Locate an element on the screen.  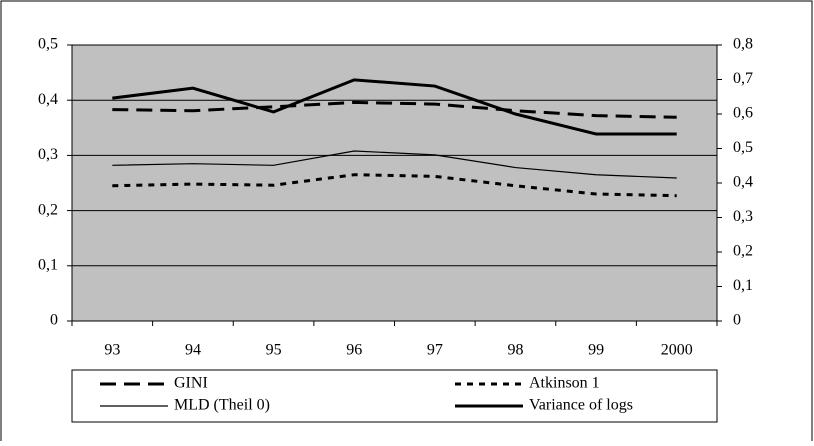
y-tick-label: 0,4 is located at coordinates (48, 99).